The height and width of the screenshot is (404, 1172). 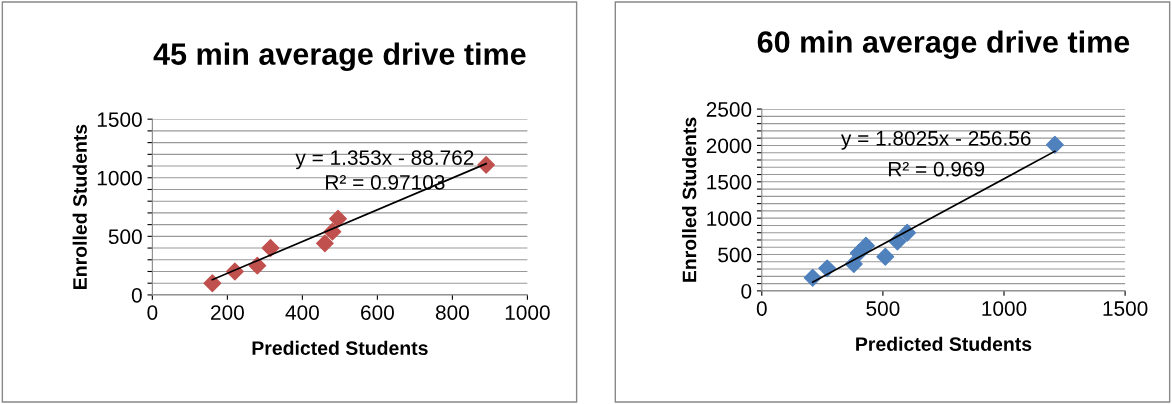 I want to click on y-tick-label: 2000, so click(x=729, y=146).